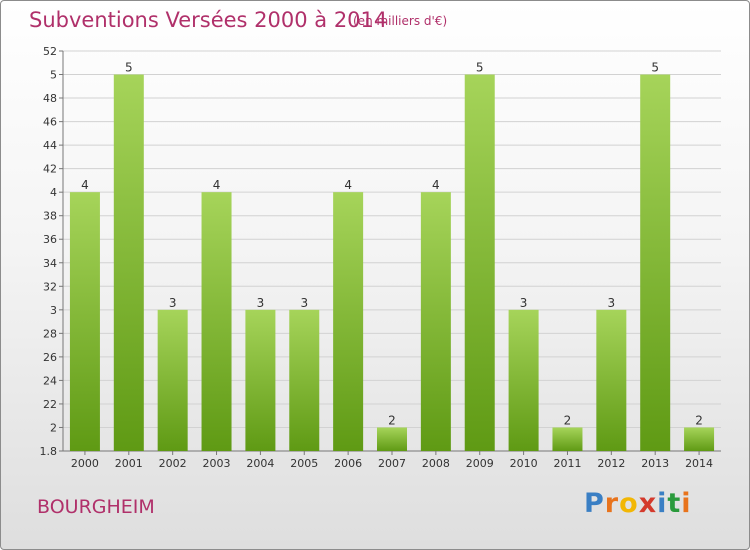 The image size is (750, 550). Describe the element at coordinates (699, 463) in the screenshot. I see `x-tick-label: 2014` at that location.